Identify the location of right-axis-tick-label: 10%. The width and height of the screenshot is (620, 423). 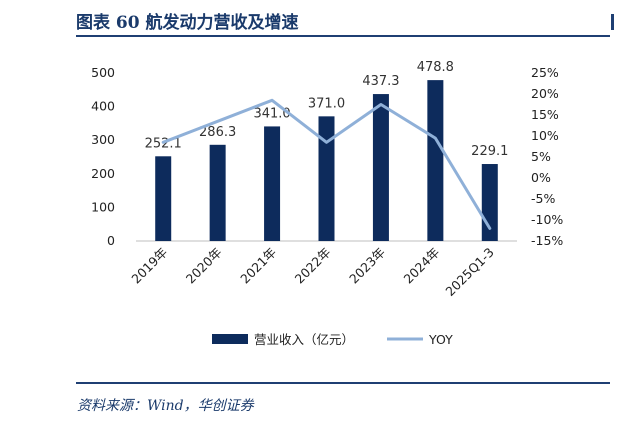
(545, 135).